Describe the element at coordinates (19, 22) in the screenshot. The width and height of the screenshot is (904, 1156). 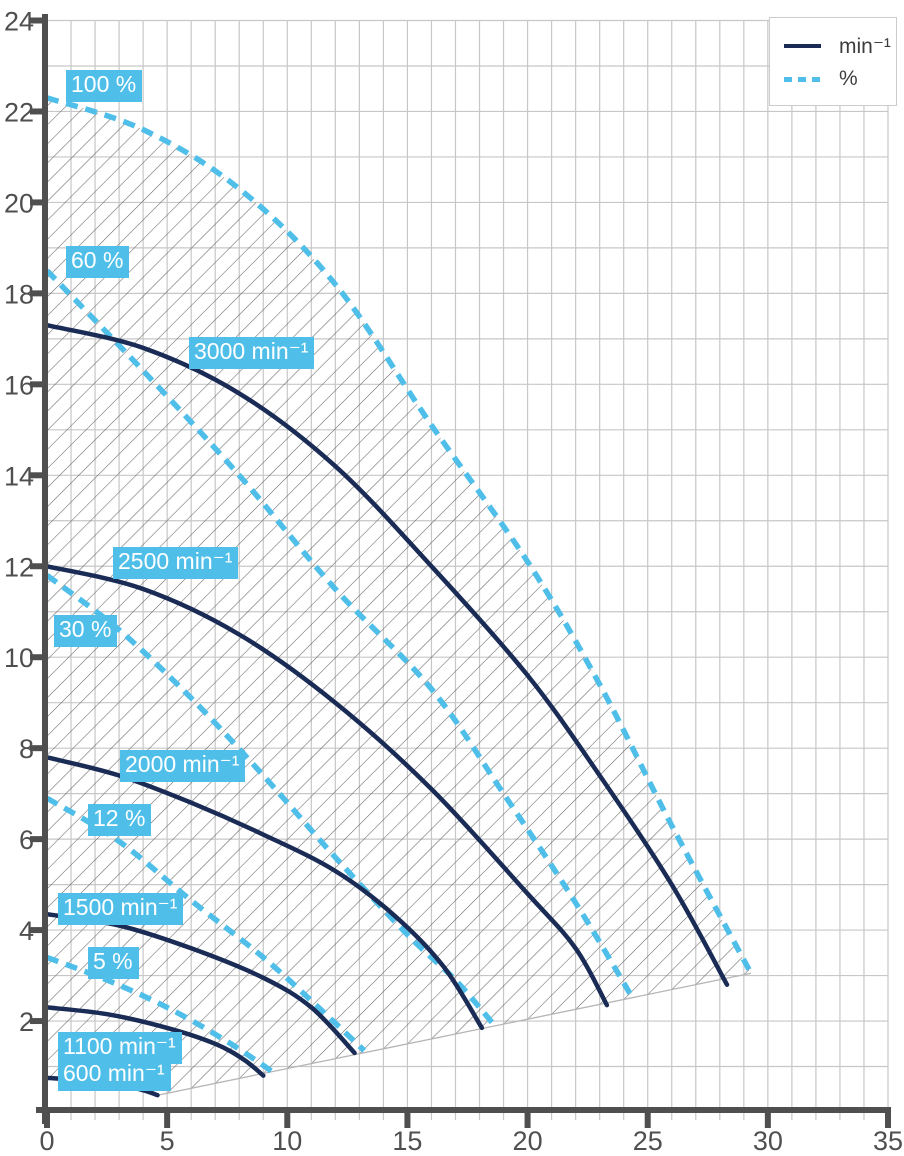
I see `y-tick-label: 24` at that location.